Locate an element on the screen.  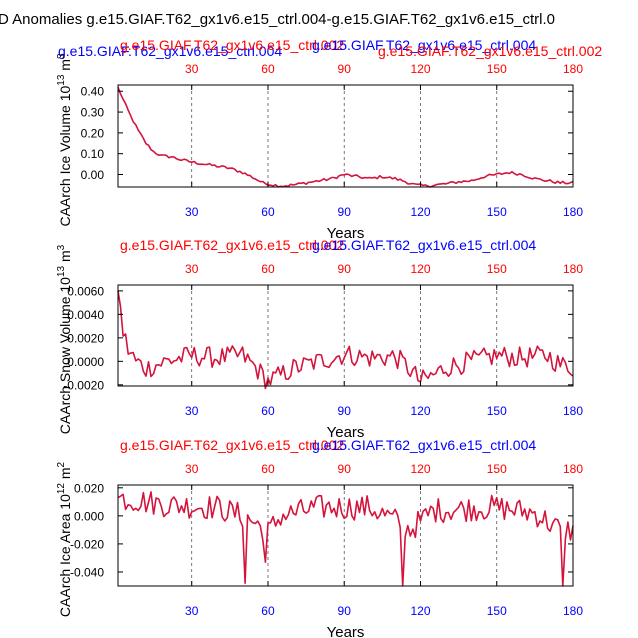
y-axis-label: CAArch Ice Area 1012 m2 is located at coordinates (64, 539).